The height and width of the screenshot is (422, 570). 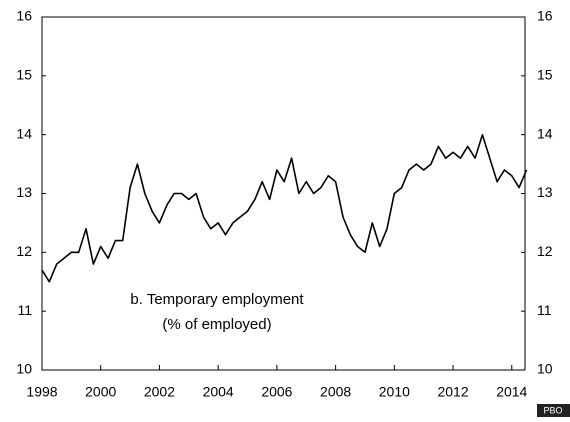 What do you see at coordinates (452, 392) in the screenshot?
I see `x-tick-label: 2012` at bounding box center [452, 392].